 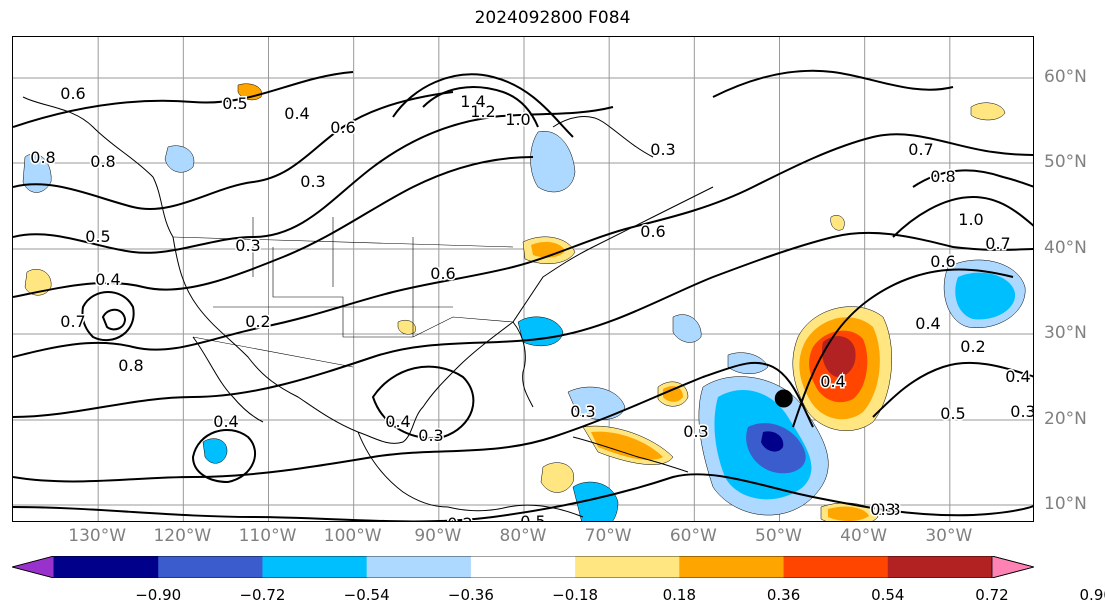 What do you see at coordinates (470, 595) in the screenshot?
I see `colorbar-tick-label: −0.36` at bounding box center [470, 595].